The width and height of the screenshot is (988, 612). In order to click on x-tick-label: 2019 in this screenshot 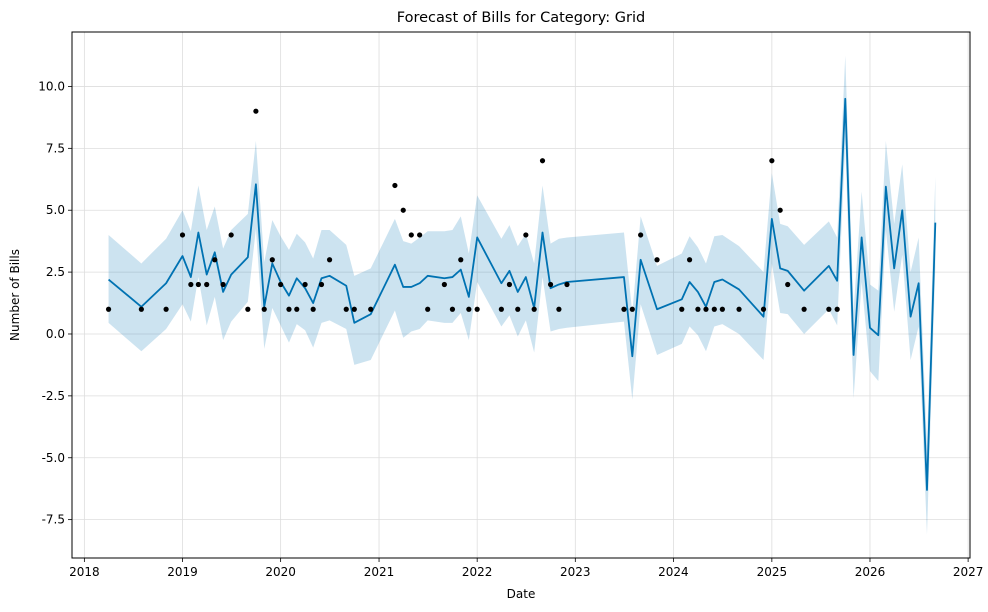, I will do `click(182, 572)`.